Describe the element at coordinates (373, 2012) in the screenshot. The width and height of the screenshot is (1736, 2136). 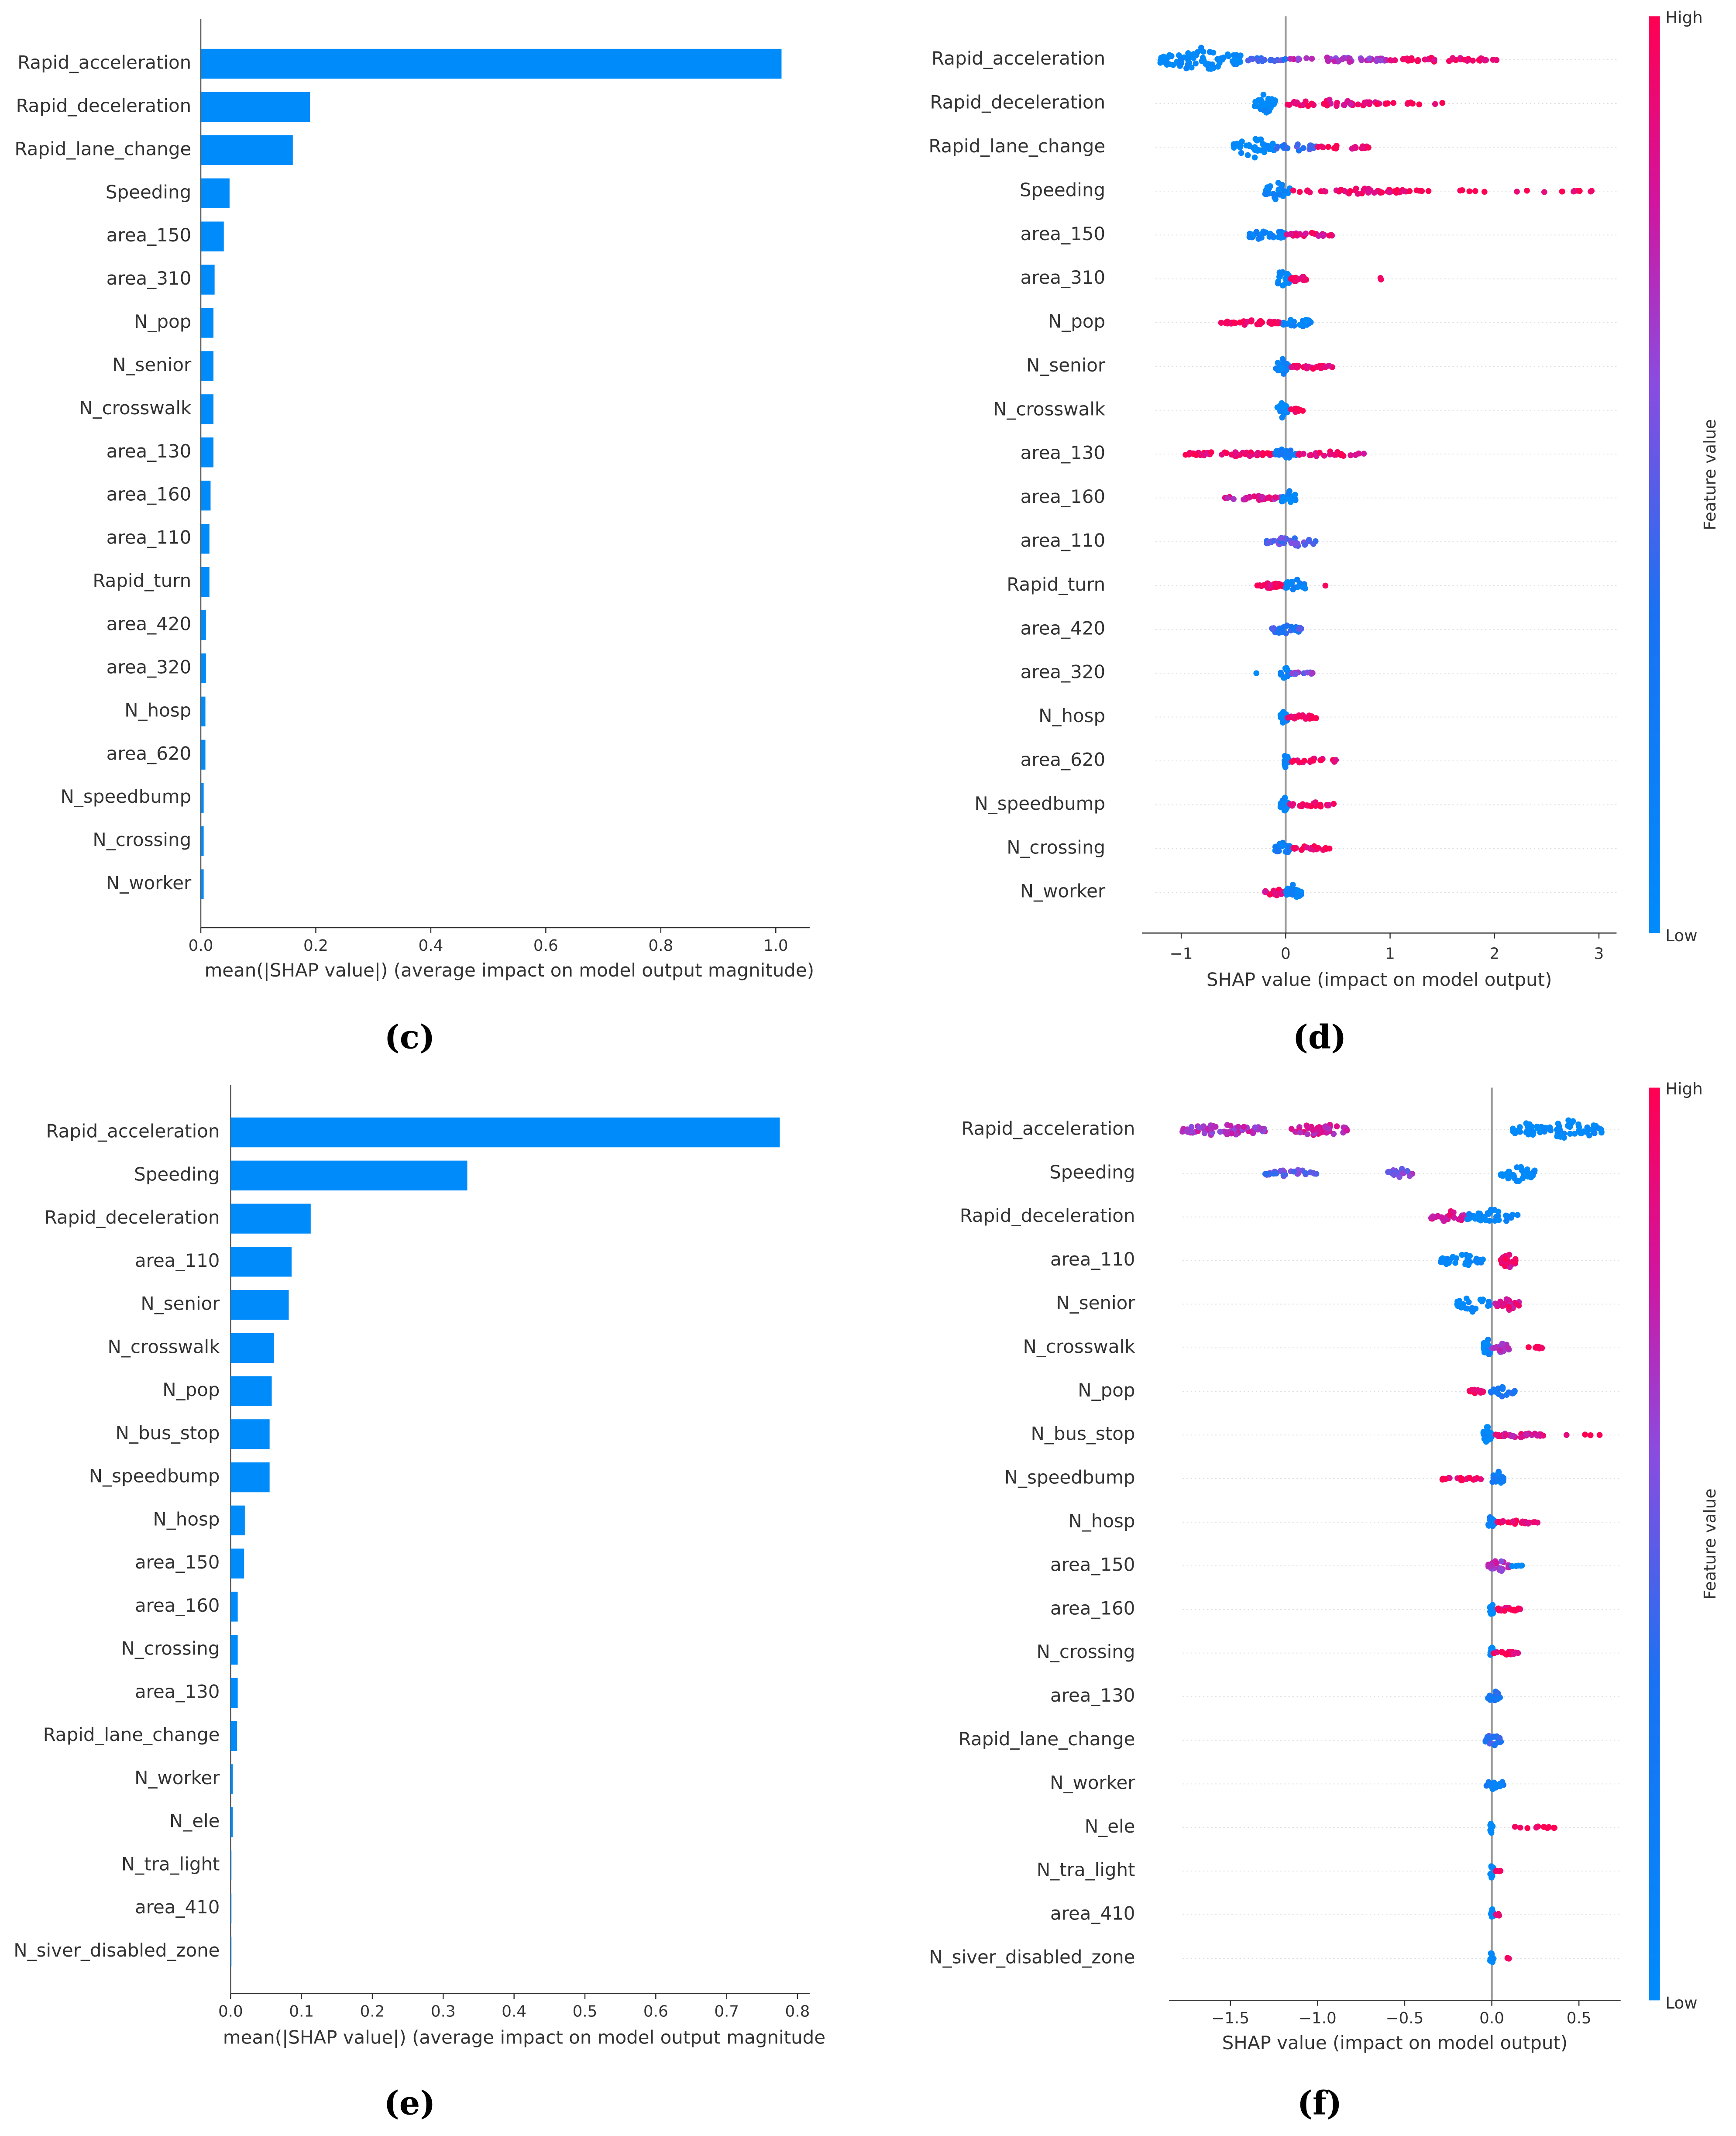
I see `x-tick-label: 0.2` at that location.